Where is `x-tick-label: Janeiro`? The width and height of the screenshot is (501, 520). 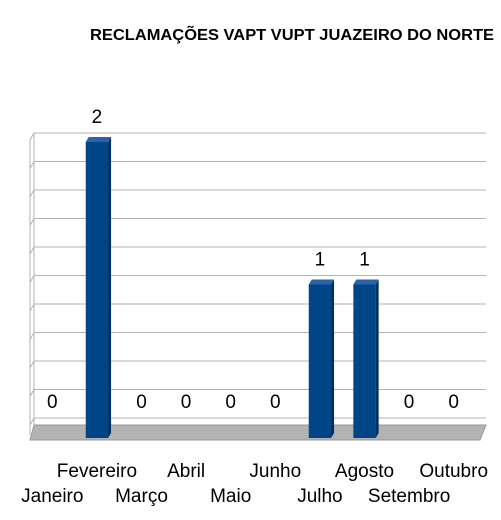 x-tick-label: Janeiro is located at coordinates (52, 496).